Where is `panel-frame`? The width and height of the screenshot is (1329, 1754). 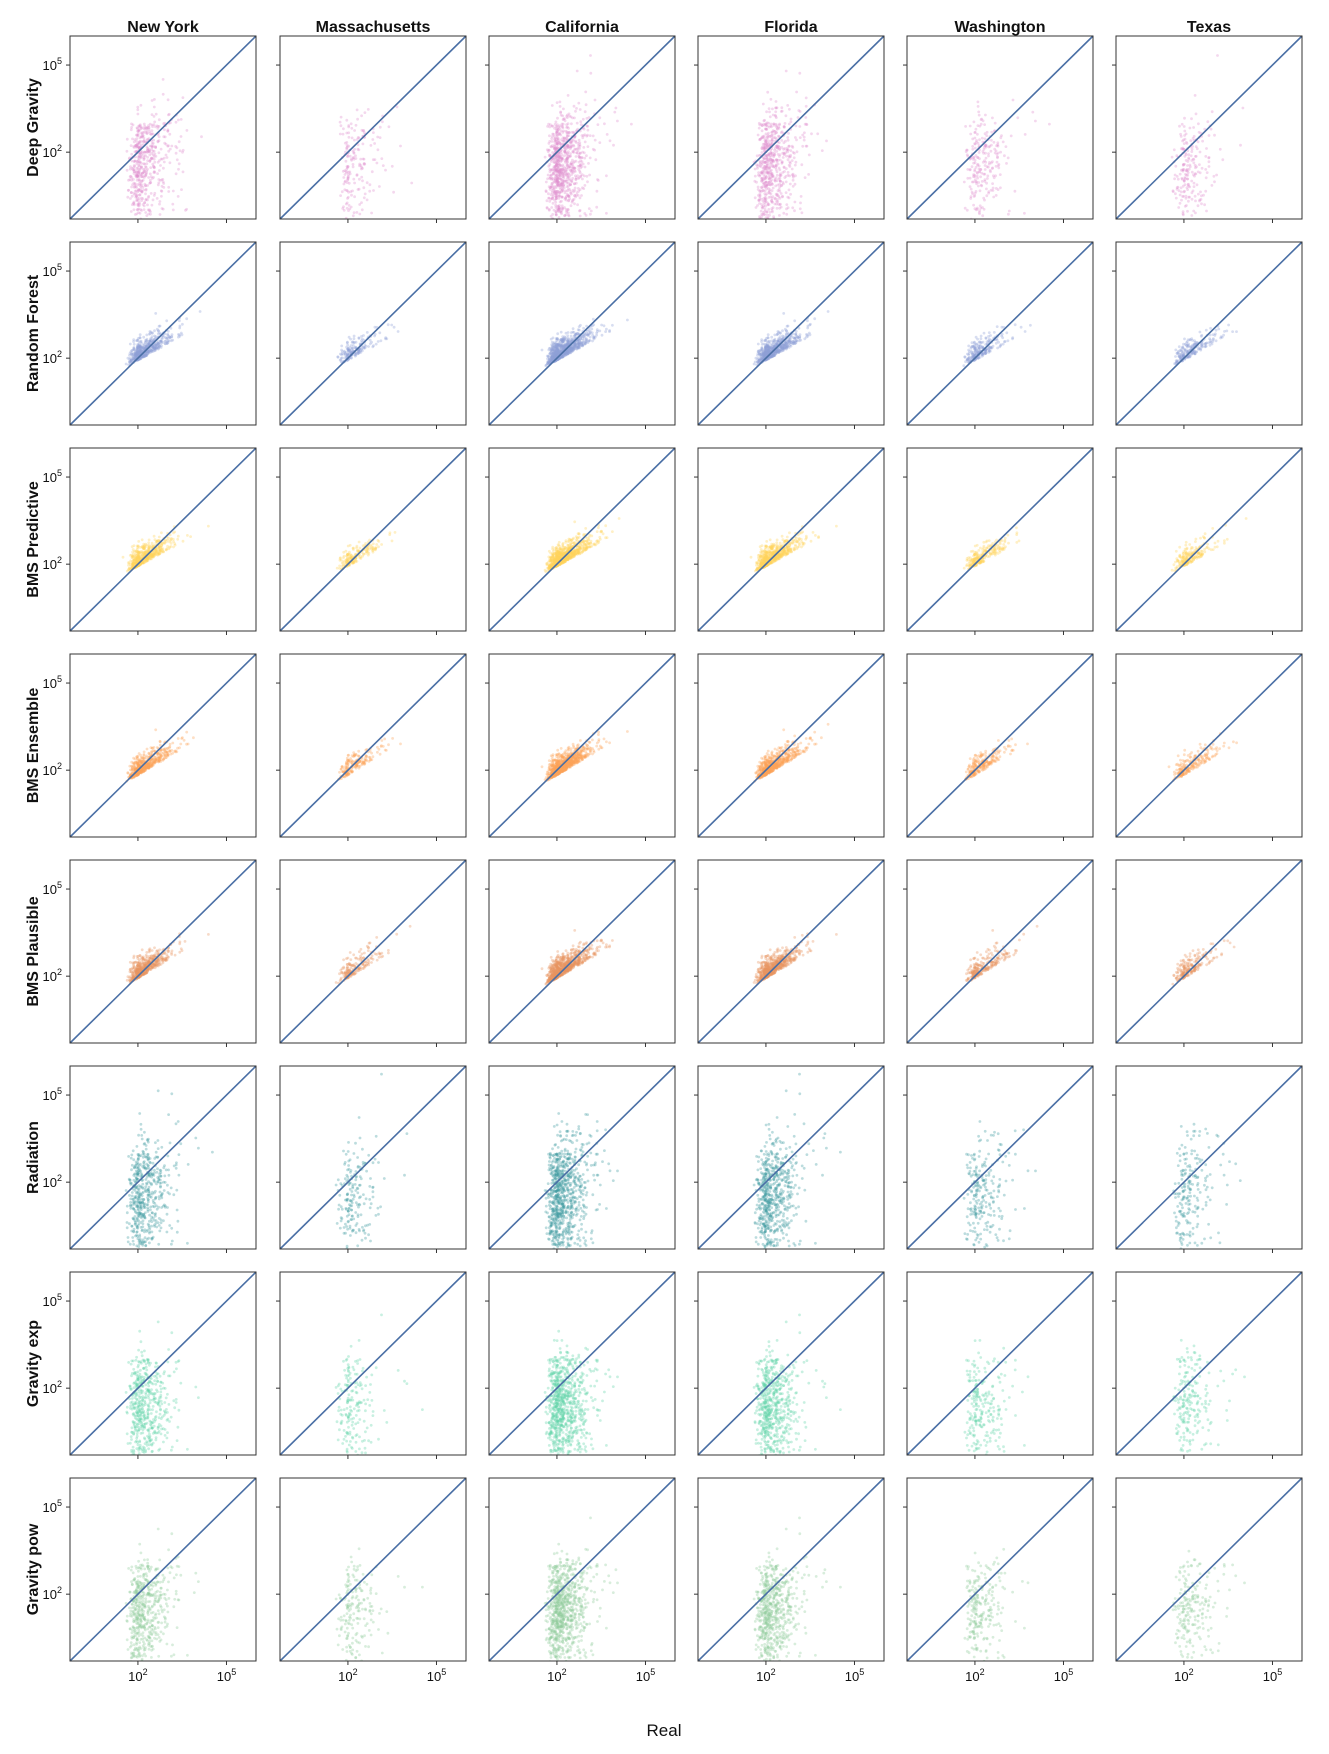
panel-frame is located at coordinates (163, 333).